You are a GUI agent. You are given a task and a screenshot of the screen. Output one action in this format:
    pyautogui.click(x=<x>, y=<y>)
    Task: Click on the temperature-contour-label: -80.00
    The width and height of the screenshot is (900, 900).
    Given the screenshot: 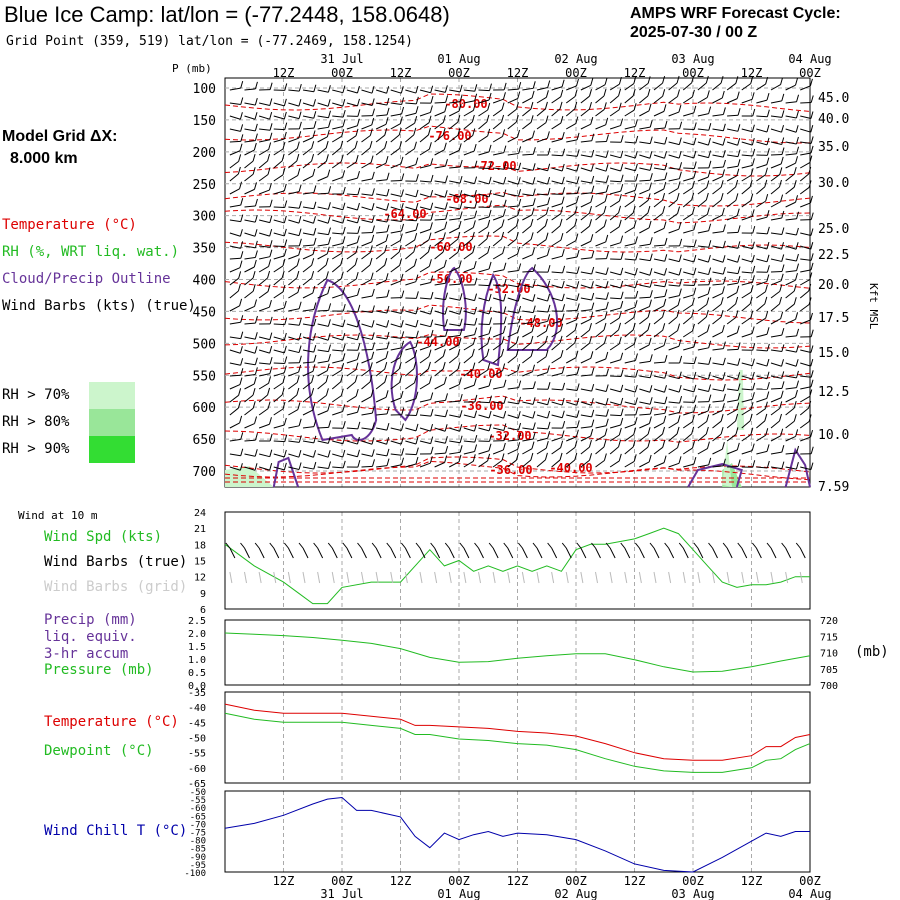 What is the action you would take?
    pyautogui.click(x=465, y=104)
    